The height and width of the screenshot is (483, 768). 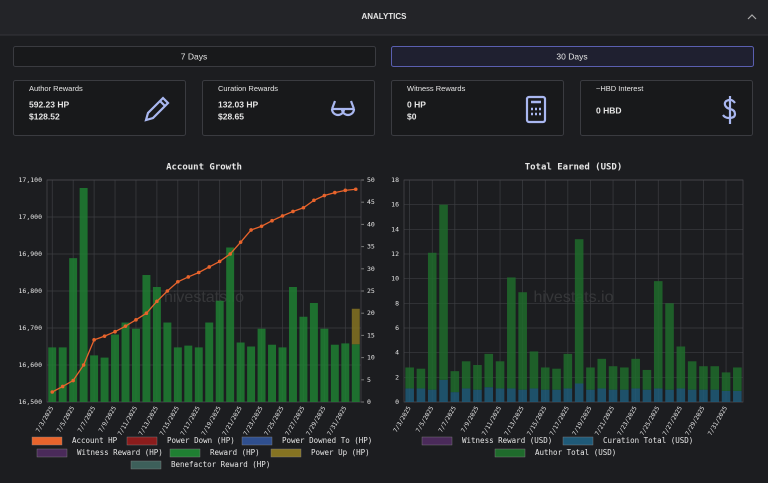 What do you see at coordinates (371, 180) in the screenshot?
I see `y2-tick-label: 50` at bounding box center [371, 180].